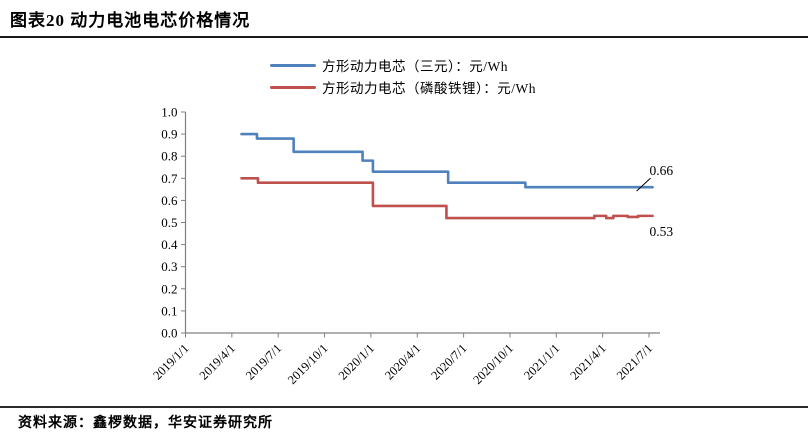  I want to click on x-tick-label: 2020/4/1, so click(402, 361).